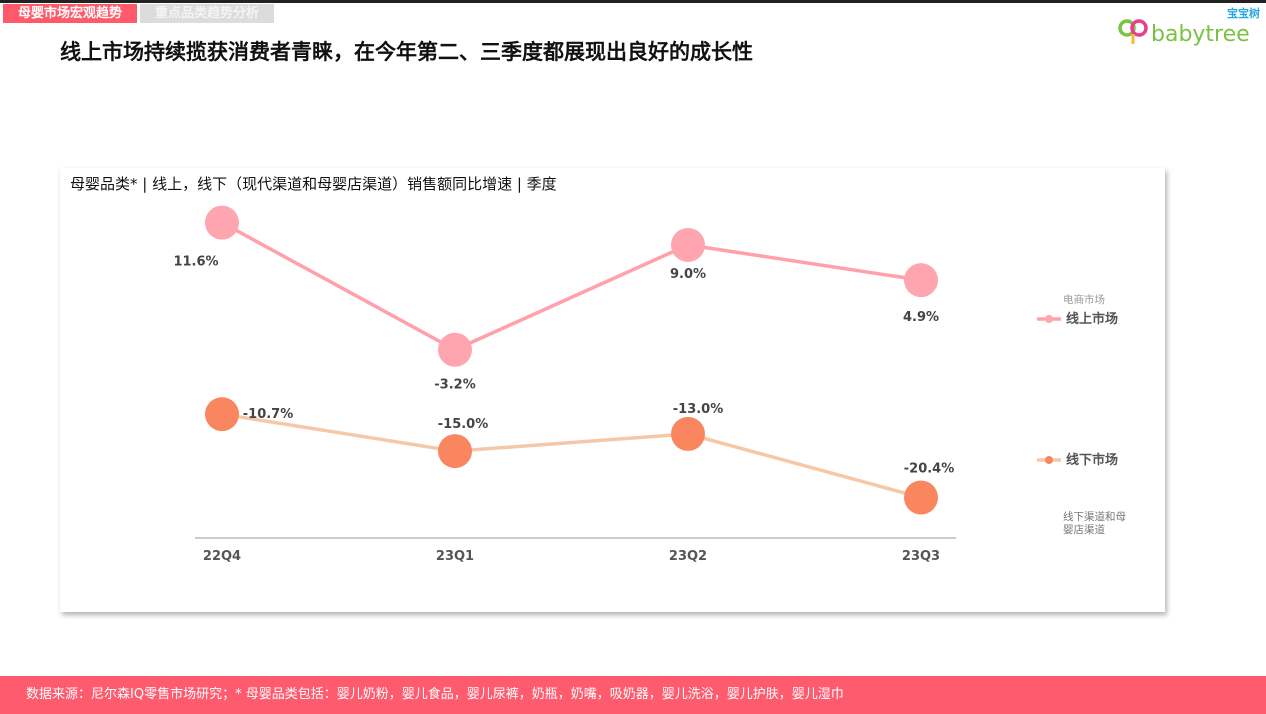 Image resolution: width=1266 pixels, height=714 pixels. I want to click on data-label: -13.0%, so click(698, 409).